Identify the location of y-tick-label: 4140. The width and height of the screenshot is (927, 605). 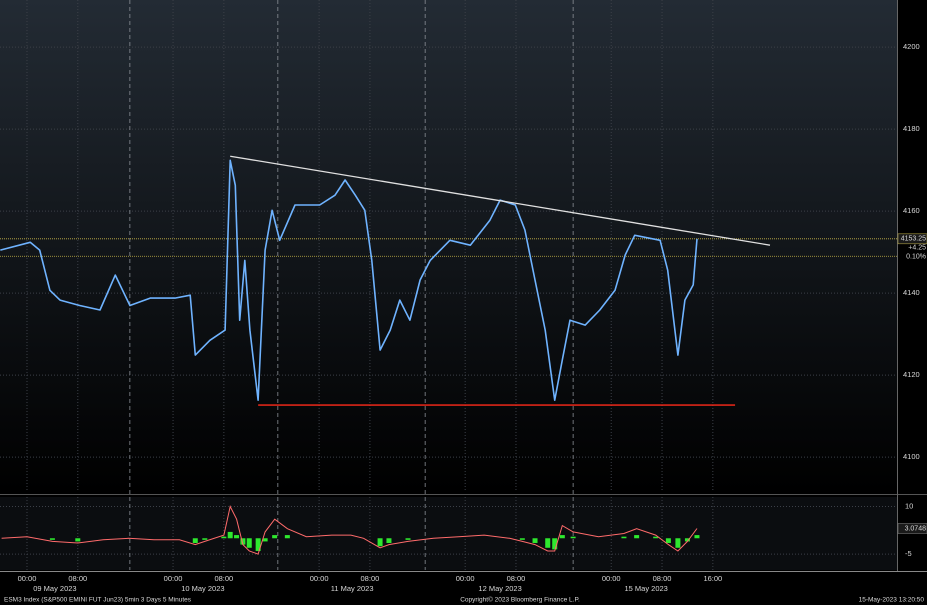
(911, 292).